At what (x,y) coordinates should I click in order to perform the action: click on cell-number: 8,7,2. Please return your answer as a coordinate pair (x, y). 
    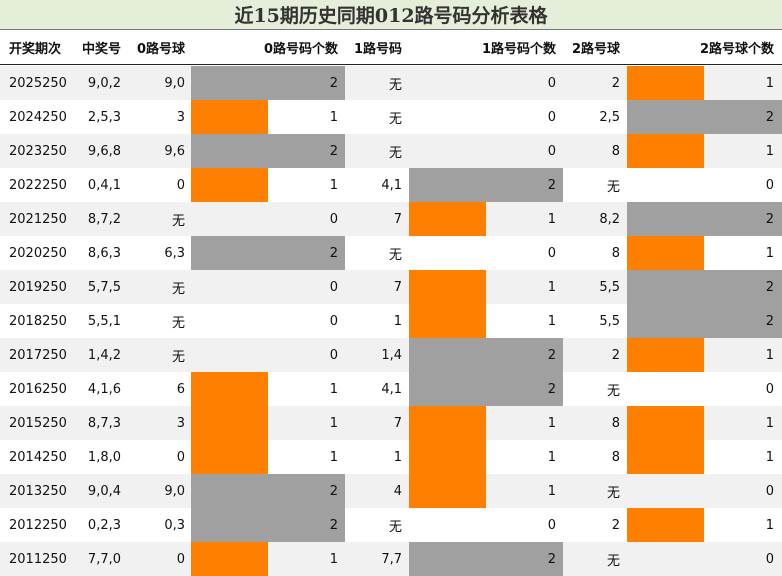
    Looking at the image, I should click on (104, 219).